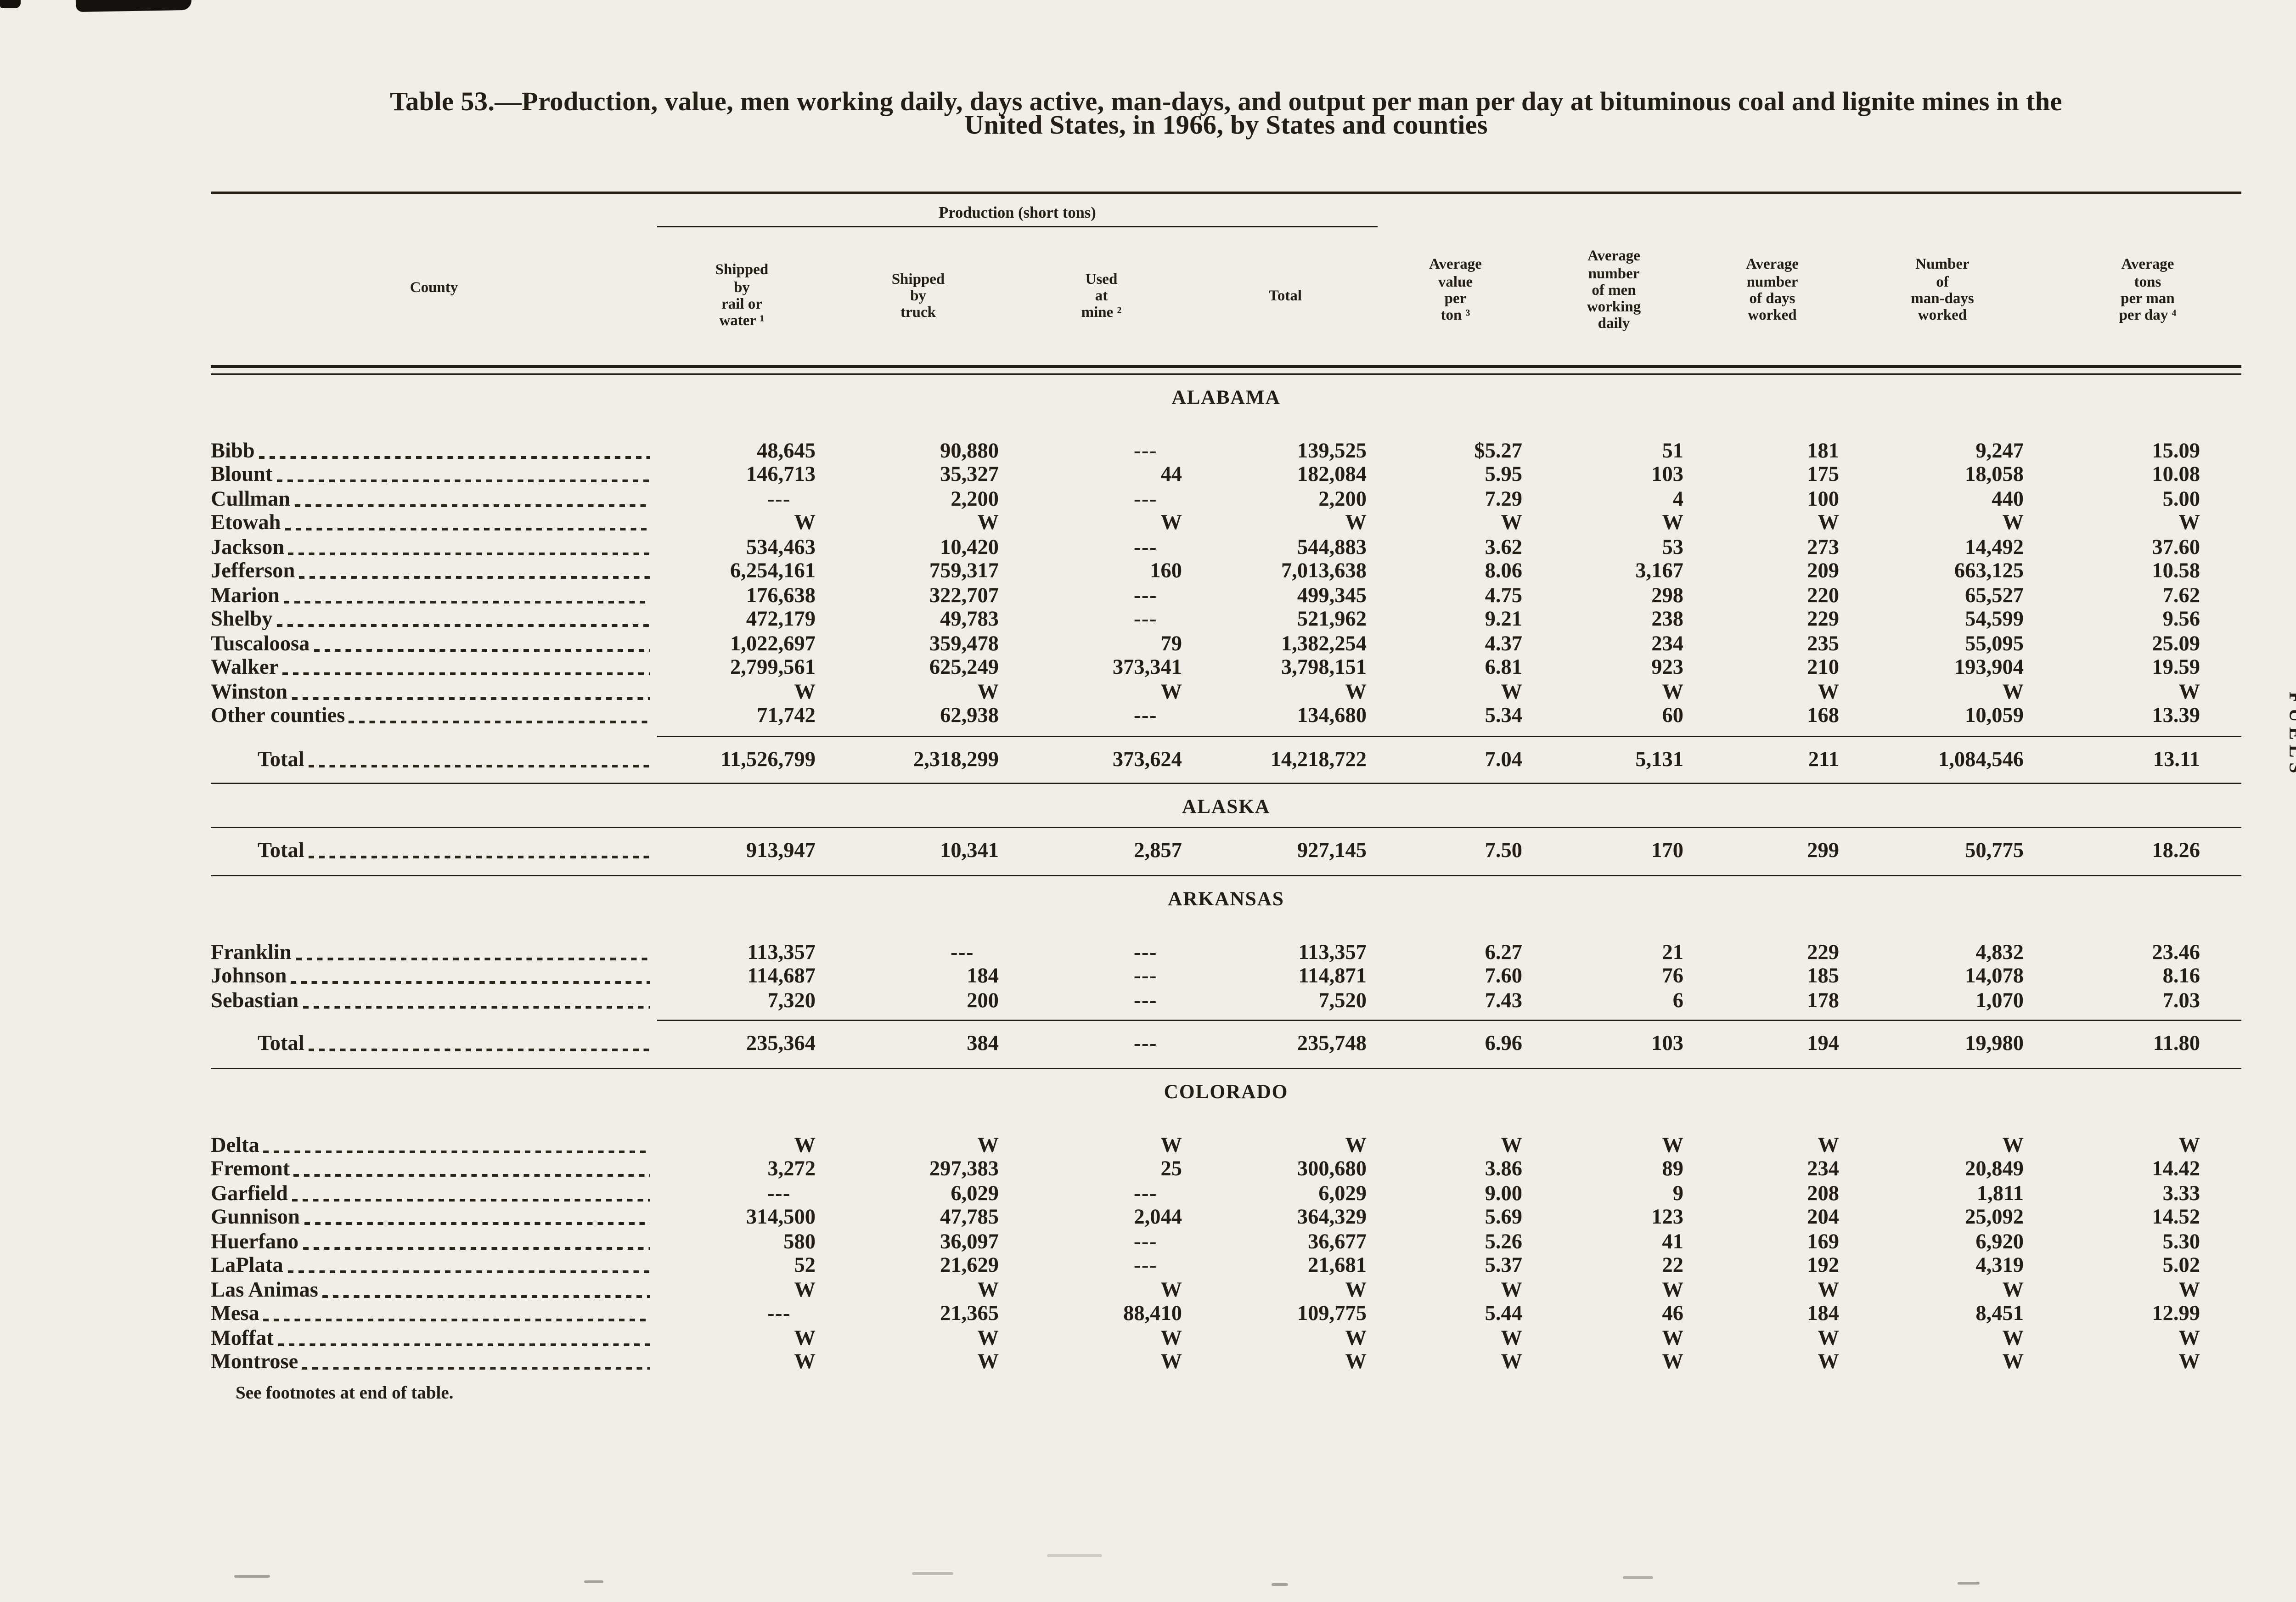 The image size is (2296, 1602). Describe the element at coordinates (2181, 1241) in the screenshot. I see `data-cell: 5.30` at that location.